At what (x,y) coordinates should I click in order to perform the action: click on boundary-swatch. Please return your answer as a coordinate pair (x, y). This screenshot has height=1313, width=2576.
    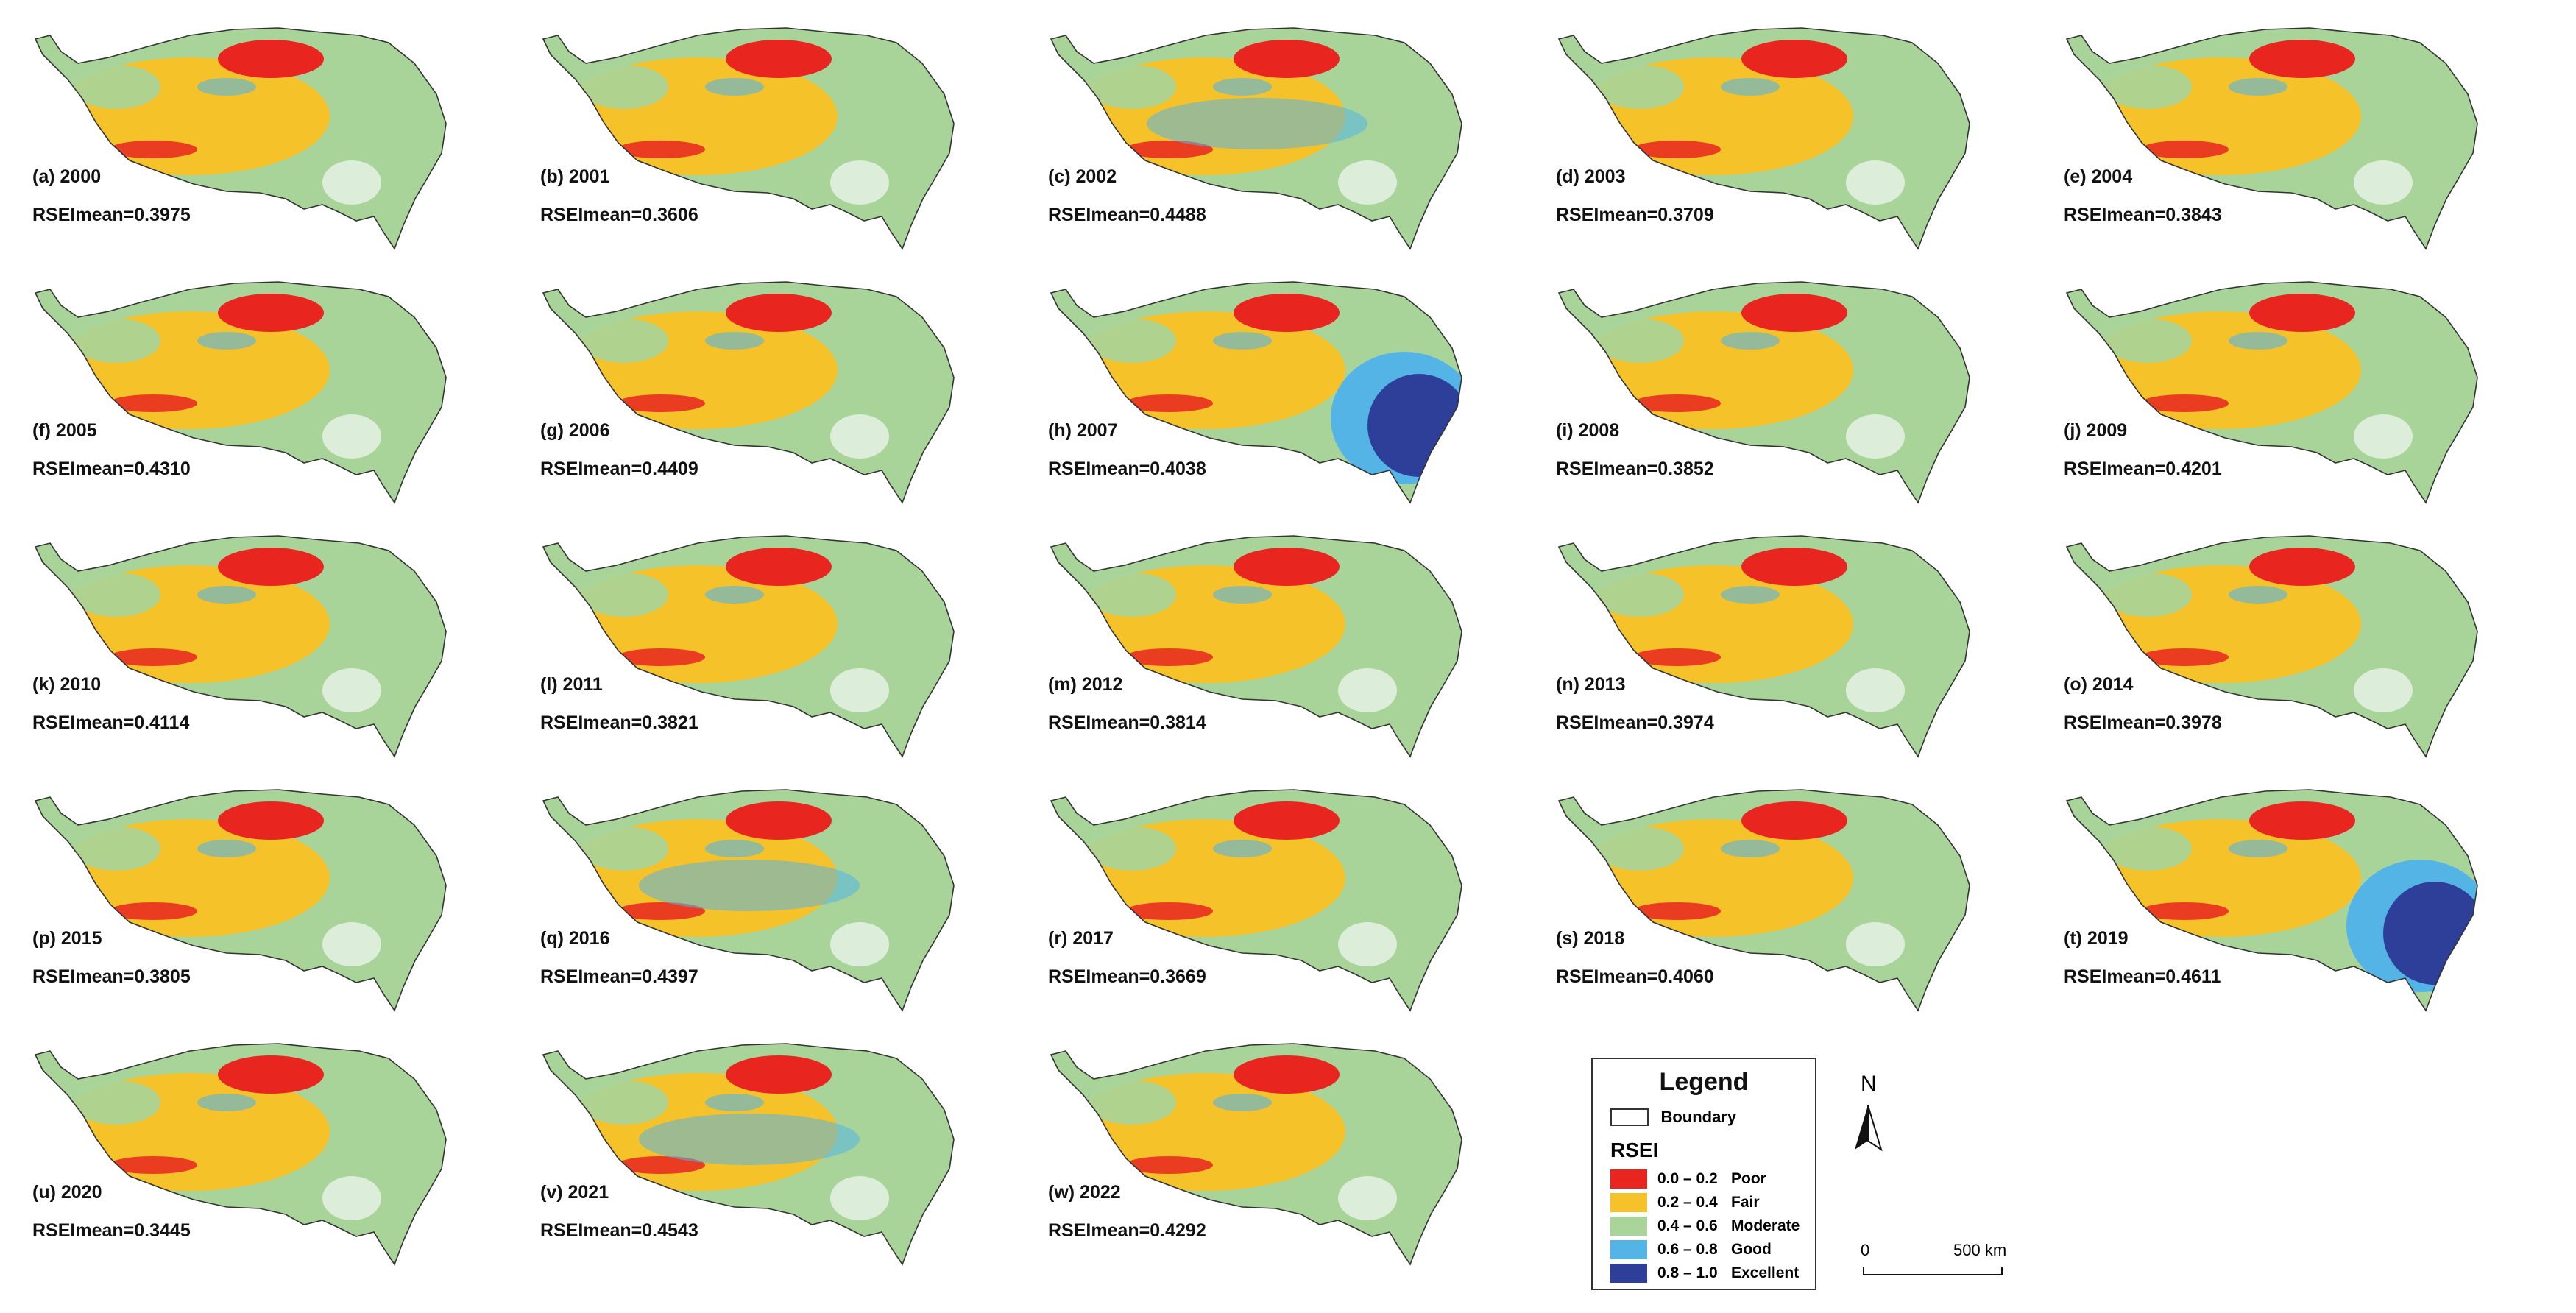
    Looking at the image, I should click on (1629, 1117).